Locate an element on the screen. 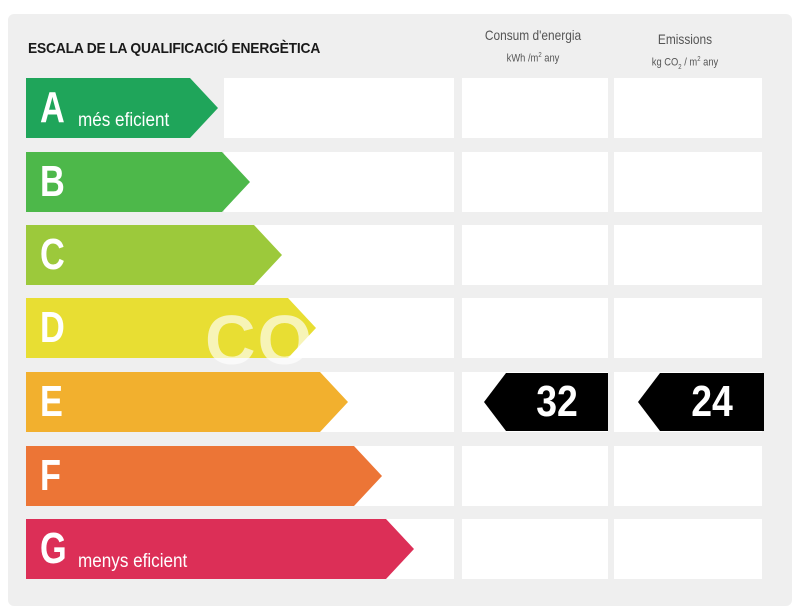  energy-column-title: Consum d'energia is located at coordinates (533, 35).